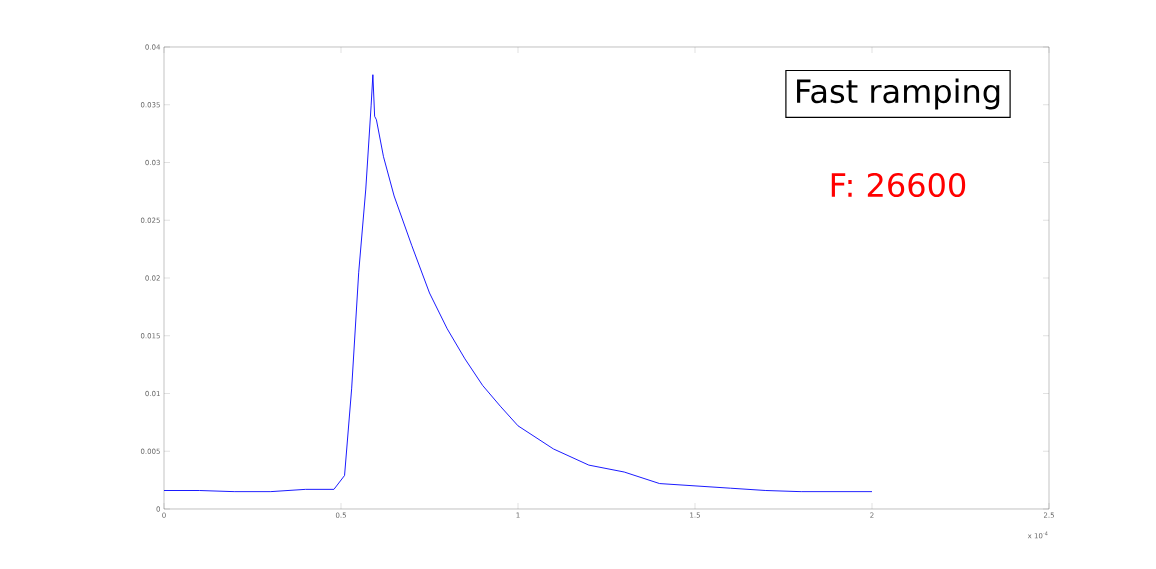  Describe the element at coordinates (898, 185) in the screenshot. I see `annotation: F: 26600` at that location.